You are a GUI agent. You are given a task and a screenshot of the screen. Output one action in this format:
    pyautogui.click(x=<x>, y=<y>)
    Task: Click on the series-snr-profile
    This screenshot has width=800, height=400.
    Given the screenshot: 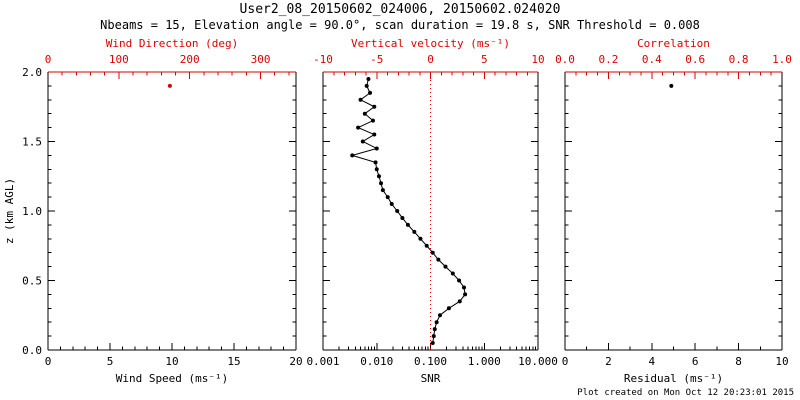 What is the action you would take?
    pyautogui.click(x=409, y=211)
    